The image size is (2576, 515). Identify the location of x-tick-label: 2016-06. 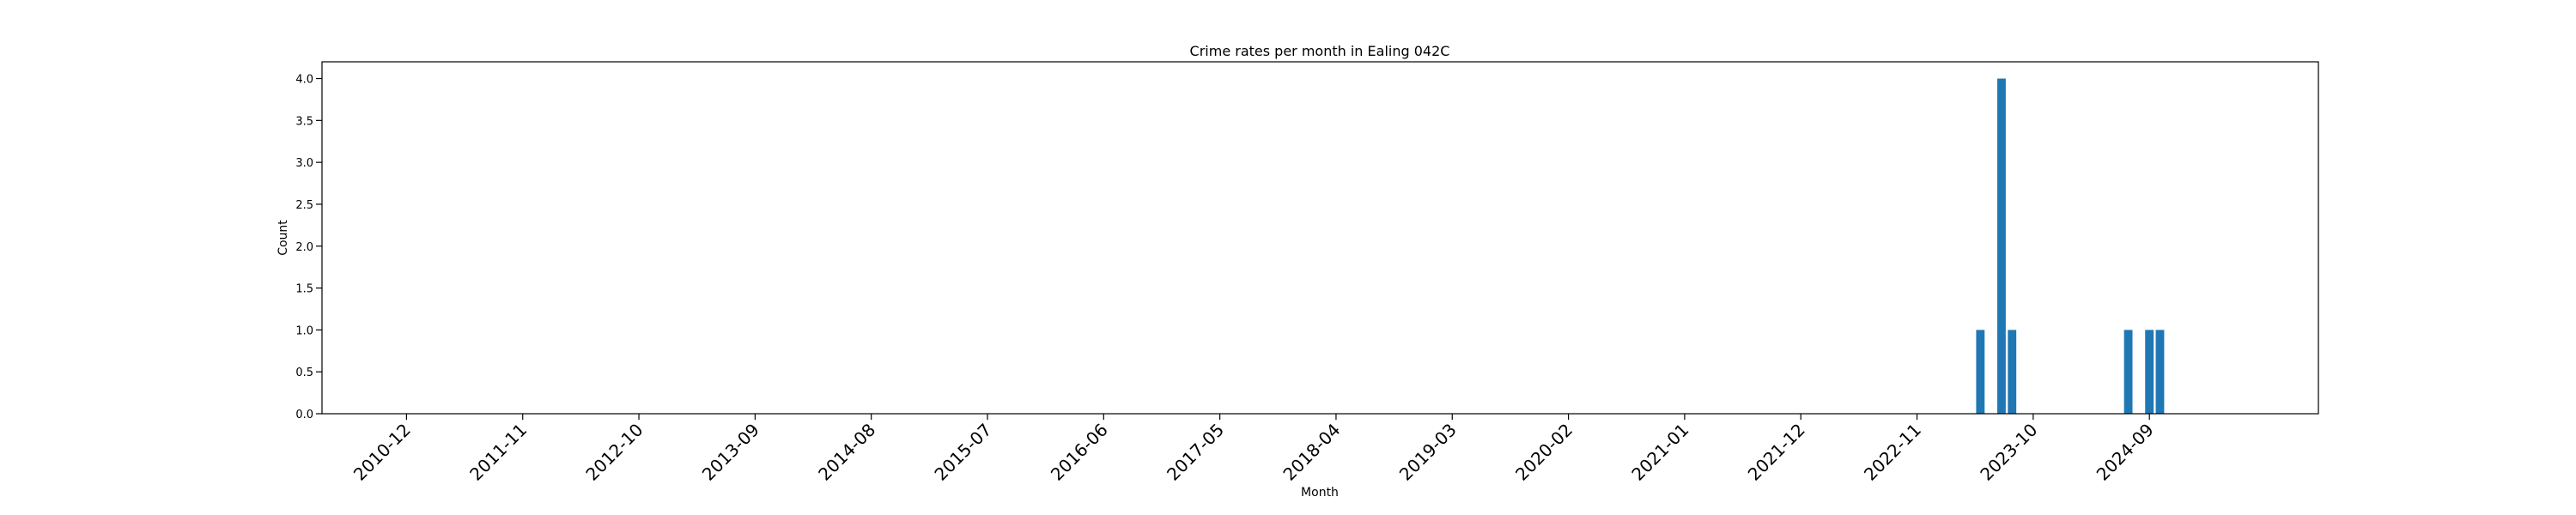
(1079, 452).